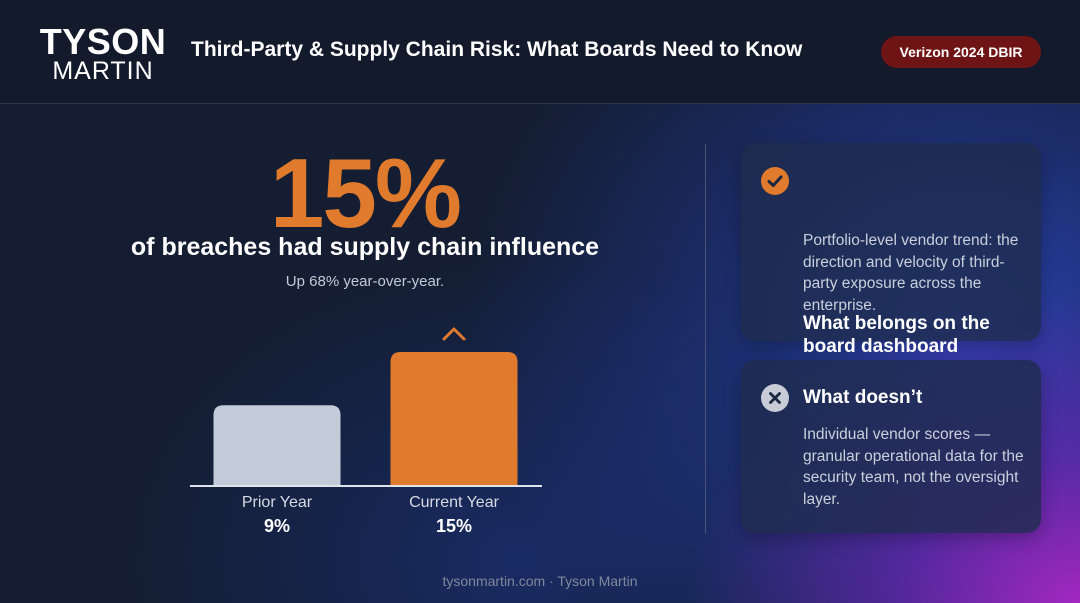  Describe the element at coordinates (277, 502) in the screenshot. I see `x-tick-label: Prior Year` at that location.